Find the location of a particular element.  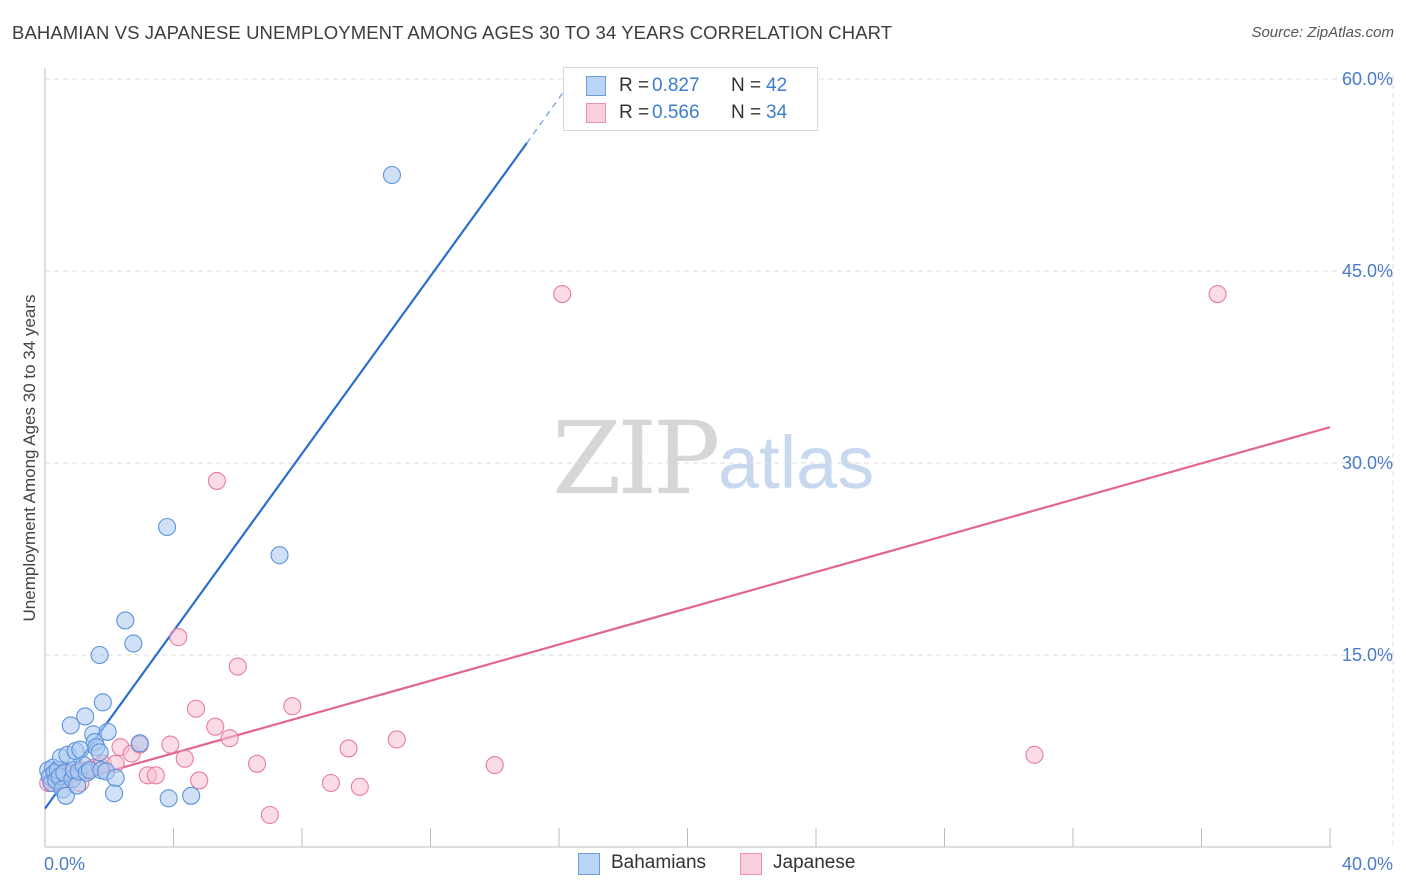

r-value: 0.566 is located at coordinates (676, 112).